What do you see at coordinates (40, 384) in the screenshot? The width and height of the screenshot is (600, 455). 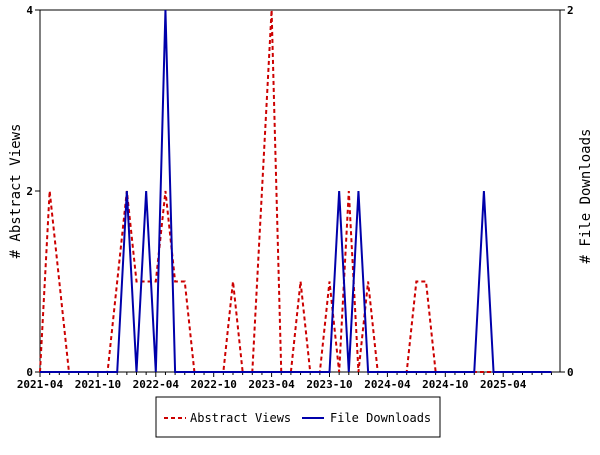 I see `x-tick-label: 2021-04` at bounding box center [40, 384].